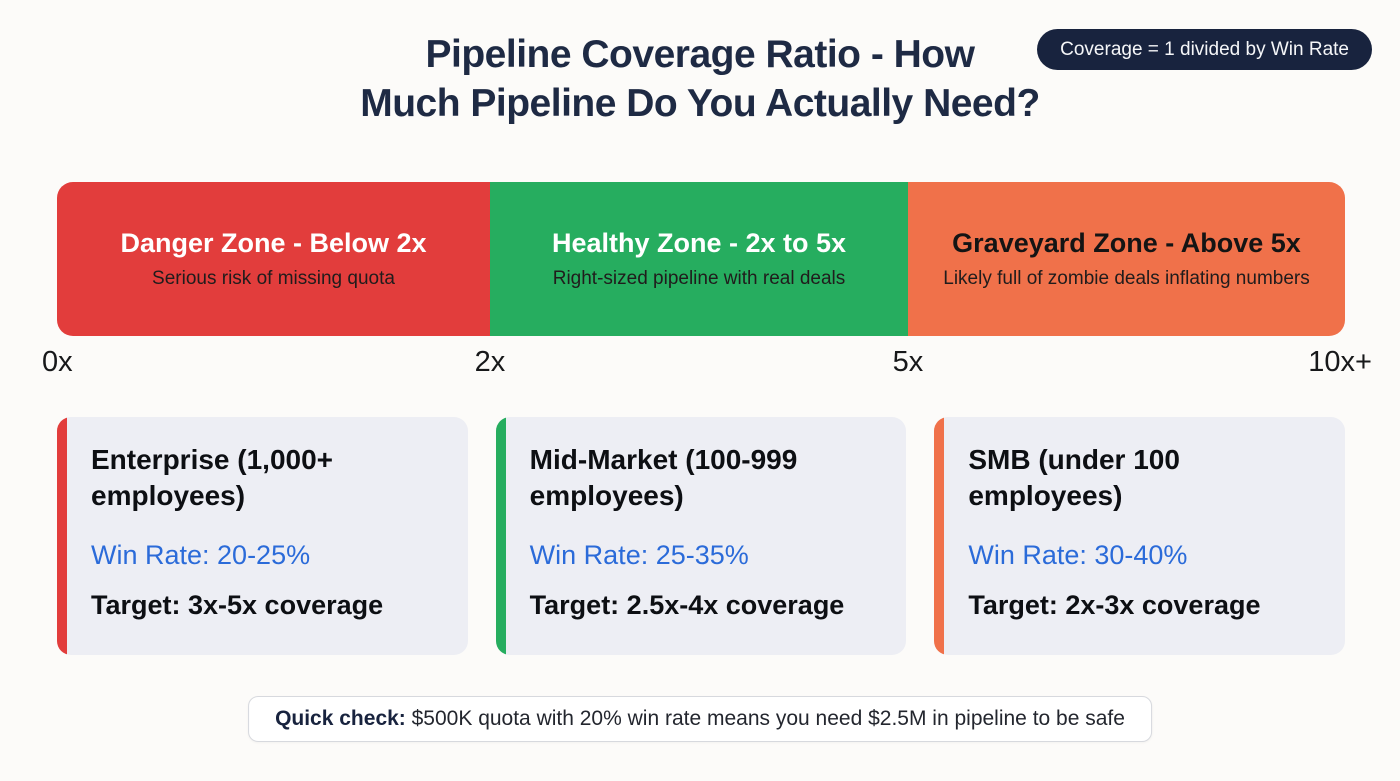  Describe the element at coordinates (1340, 362) in the screenshot. I see `scale-label-10x: 10x+` at that location.